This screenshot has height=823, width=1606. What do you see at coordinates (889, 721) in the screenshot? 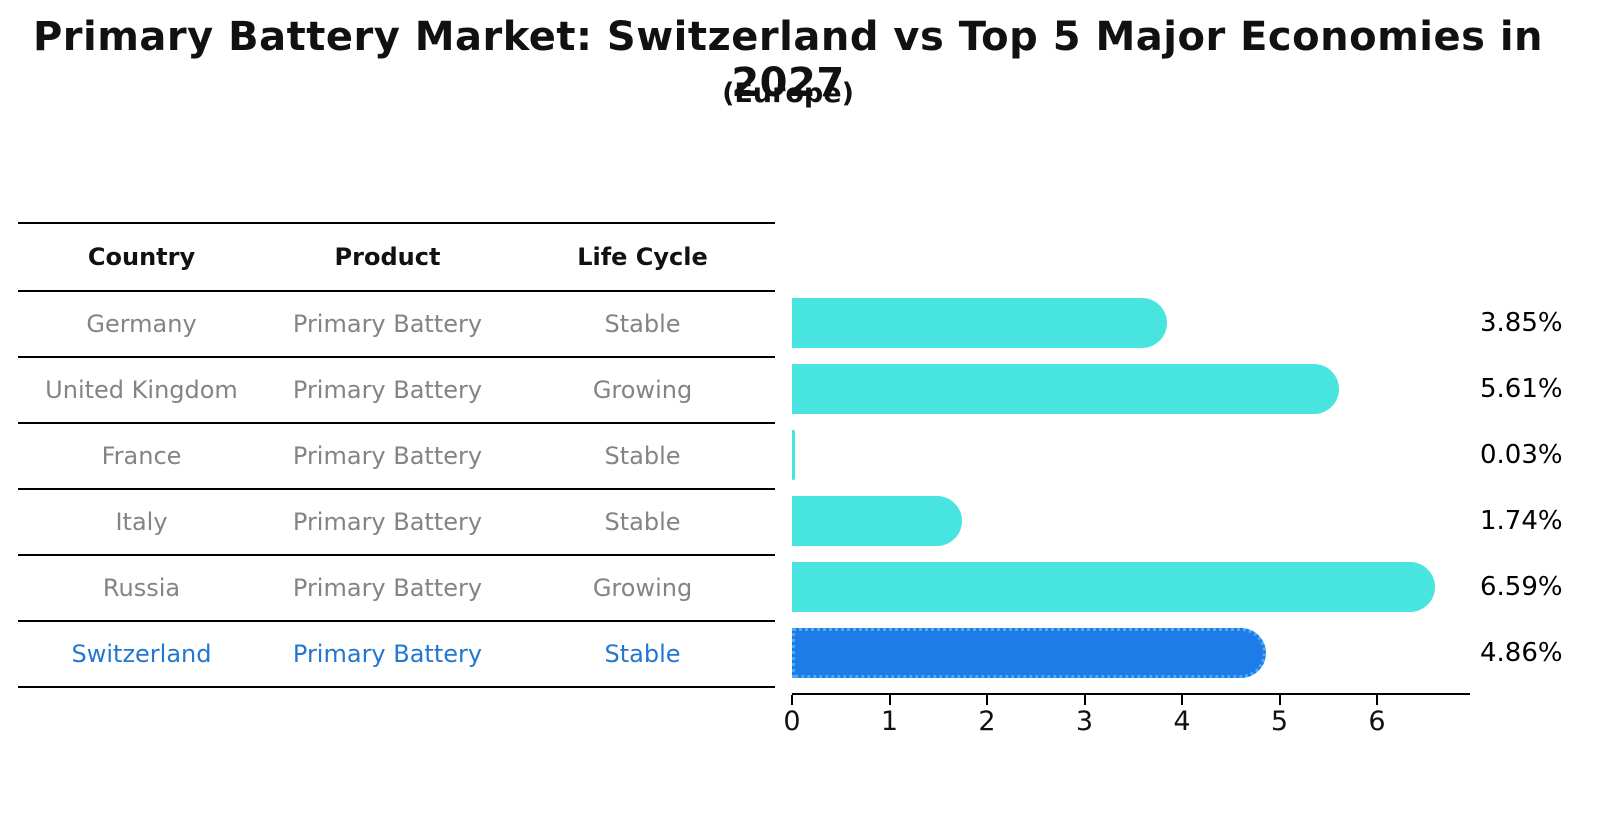
I see `x-axis-tick-label: 1` at bounding box center [889, 721].